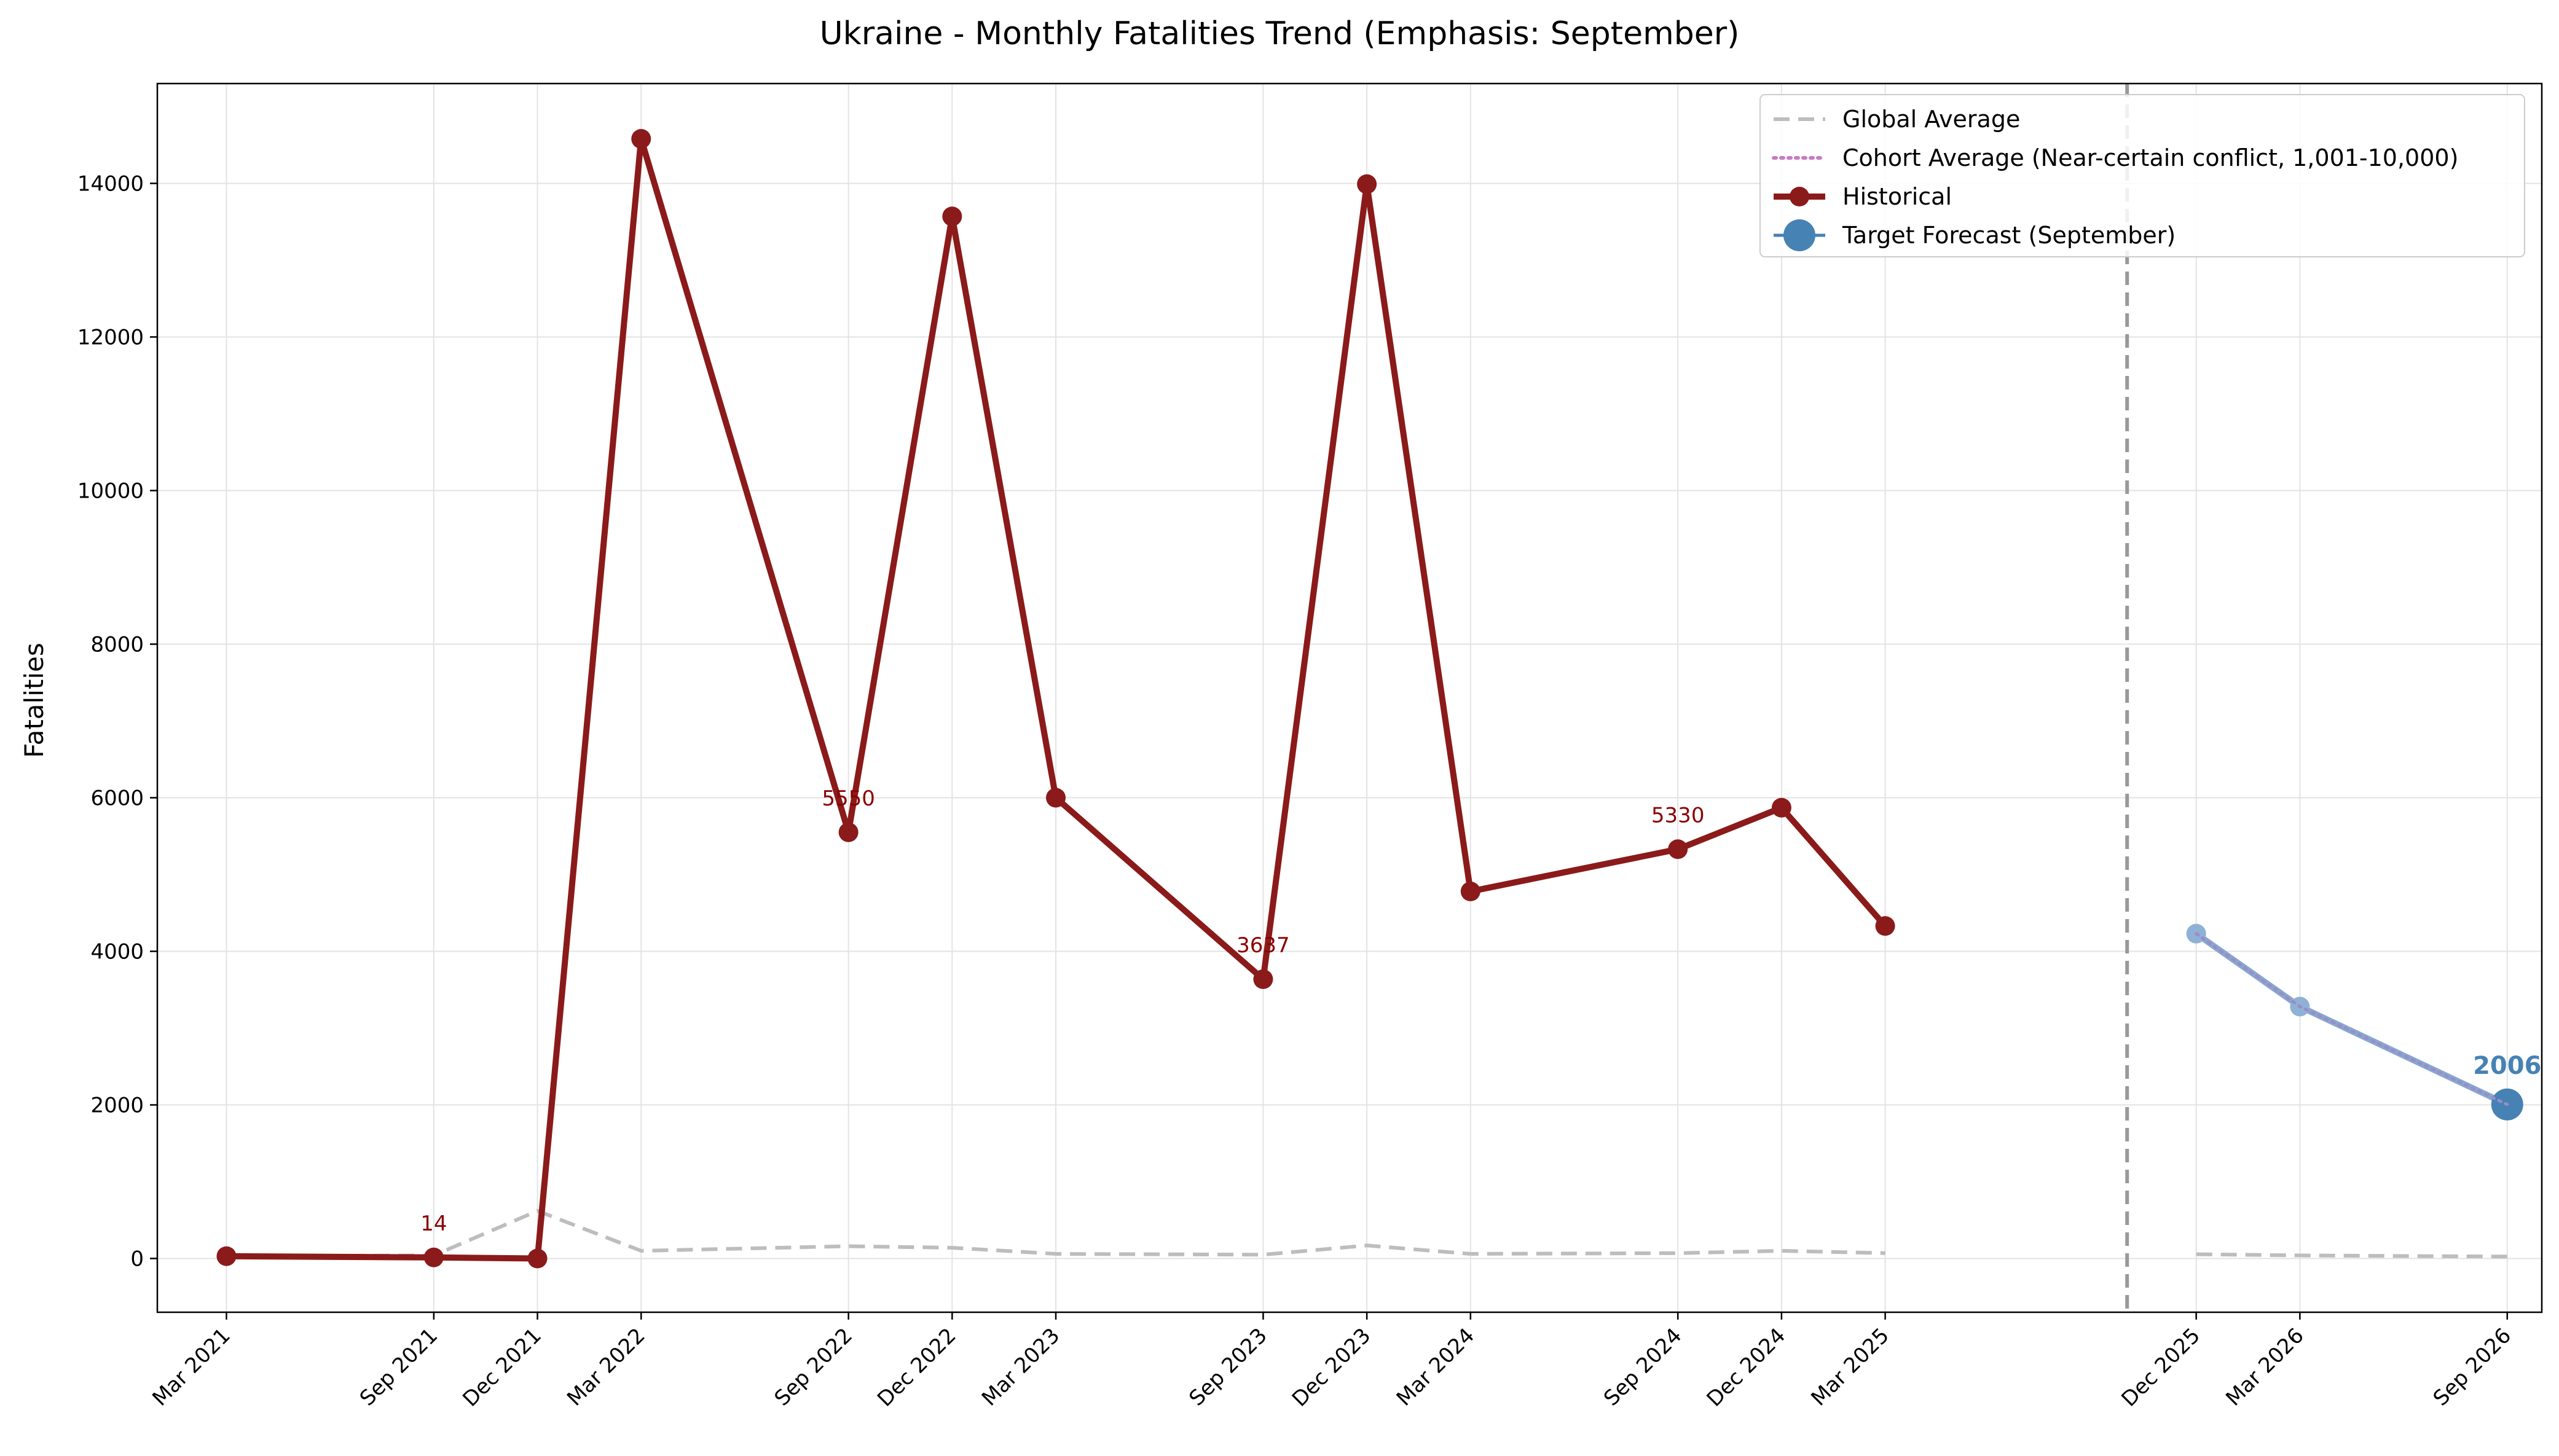 This screenshot has height=1456, width=2559. What do you see at coordinates (34, 700) in the screenshot?
I see `y-axis-title: Fatalities` at bounding box center [34, 700].